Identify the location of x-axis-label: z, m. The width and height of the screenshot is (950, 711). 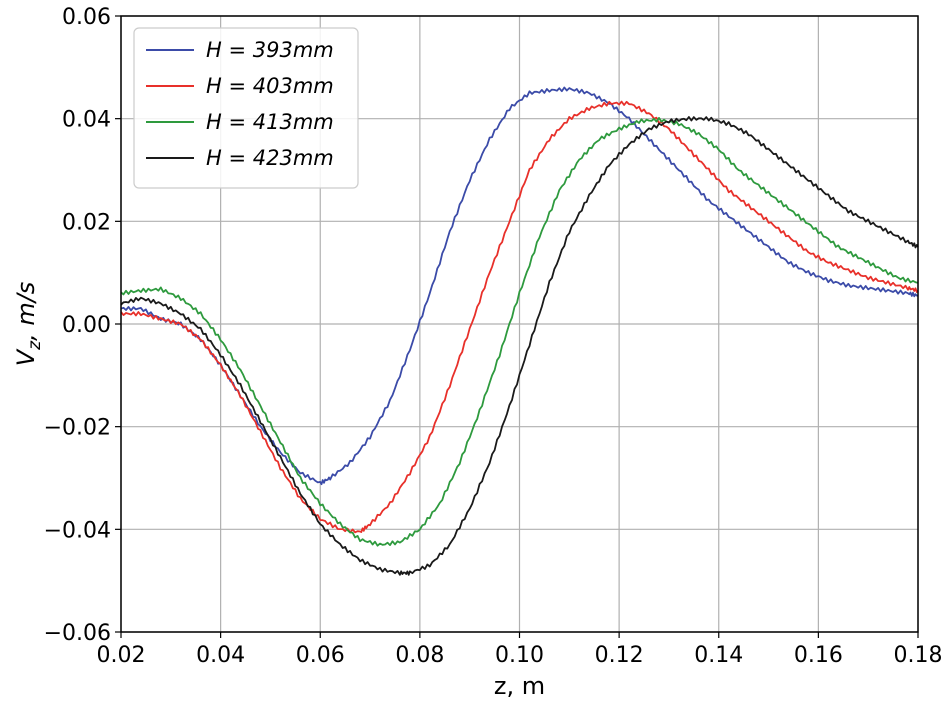
(519, 686).